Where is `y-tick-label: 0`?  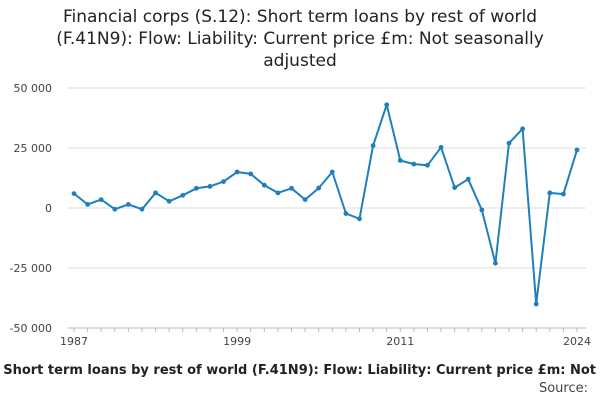
y-tick-label: 0 is located at coordinates (48, 208).